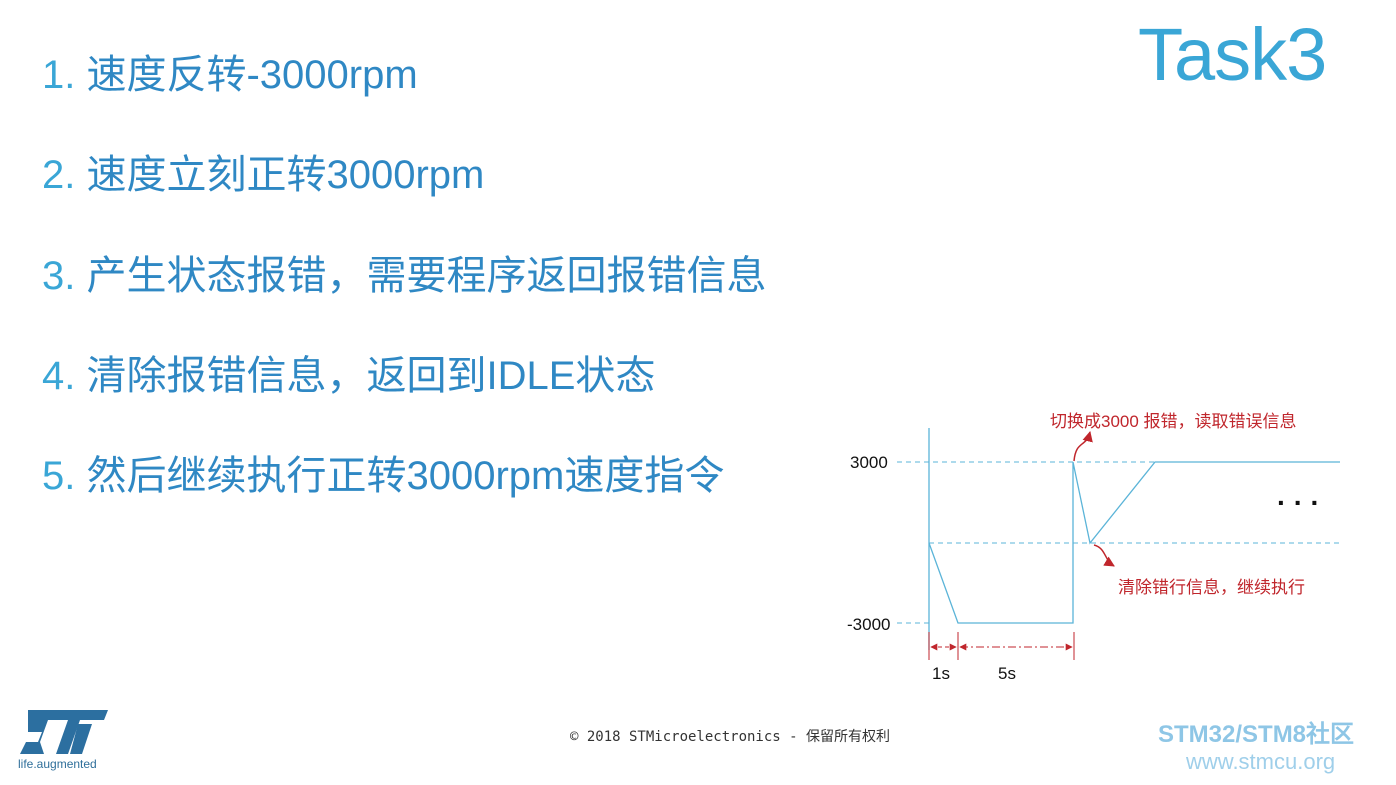  What do you see at coordinates (941, 673) in the screenshot?
I see `duration-label-1s: 1s` at bounding box center [941, 673].